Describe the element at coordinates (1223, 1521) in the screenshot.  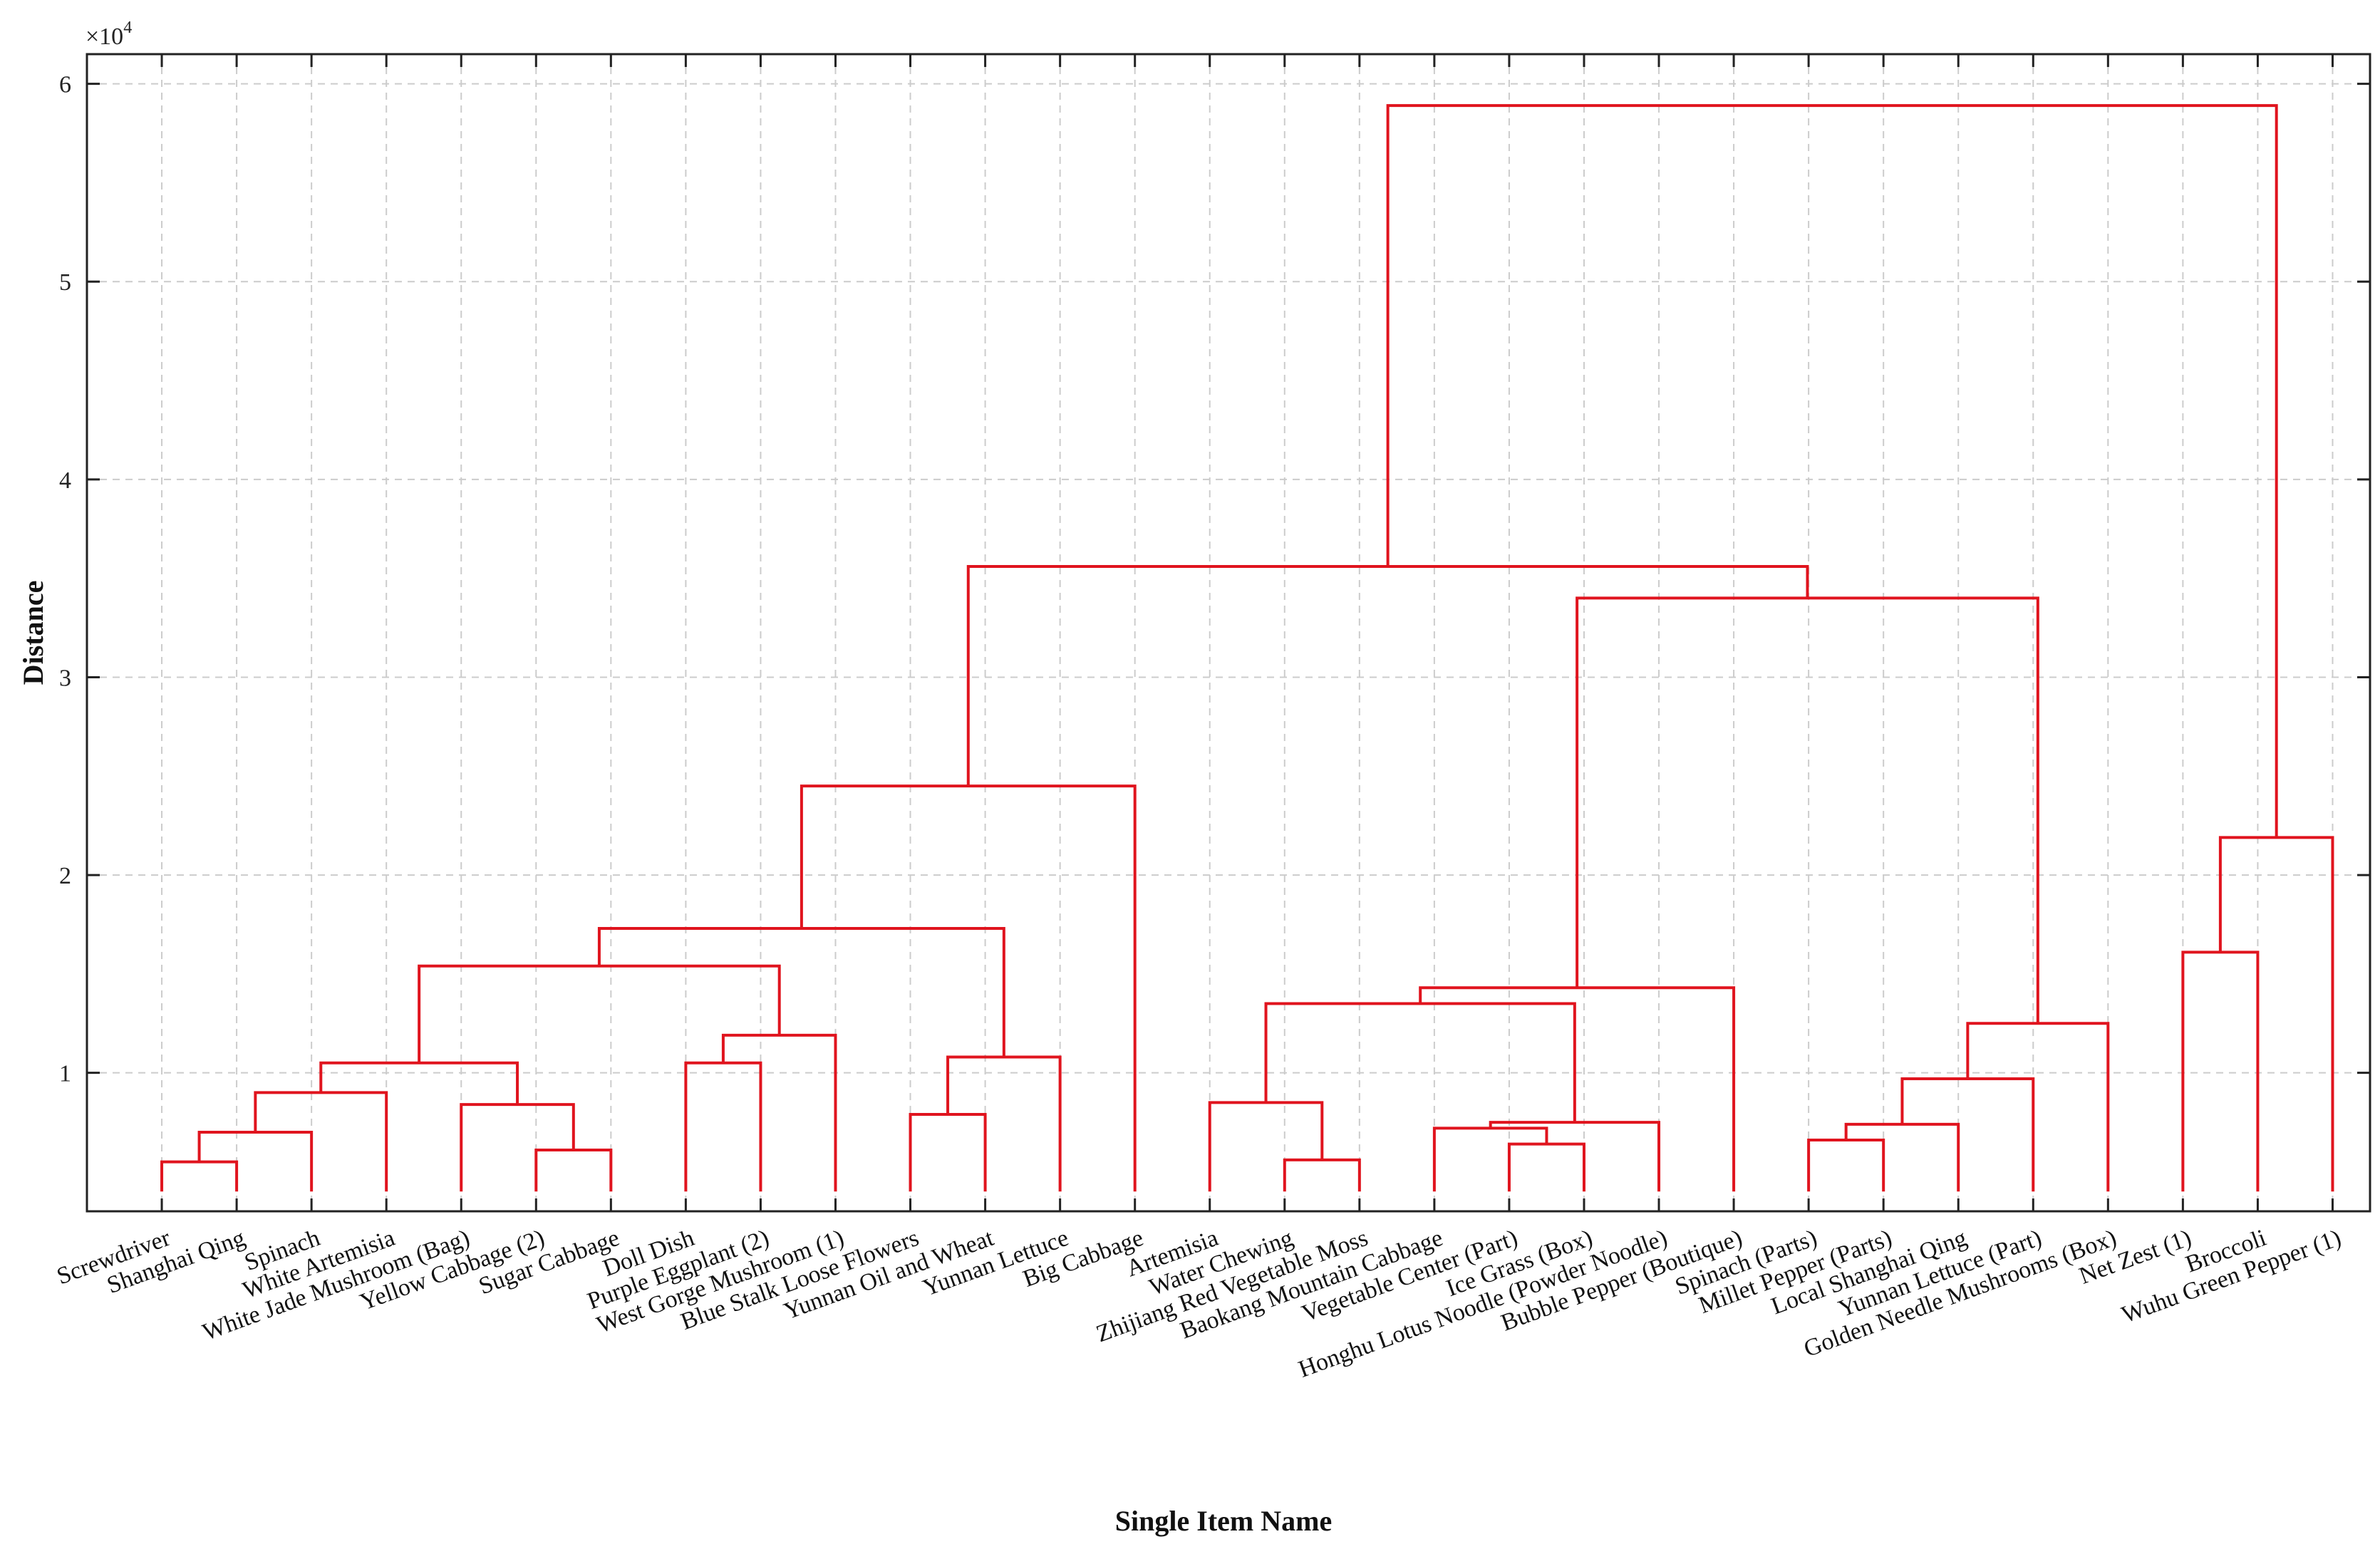
I see `x-axis-title: Single Item Name` at that location.